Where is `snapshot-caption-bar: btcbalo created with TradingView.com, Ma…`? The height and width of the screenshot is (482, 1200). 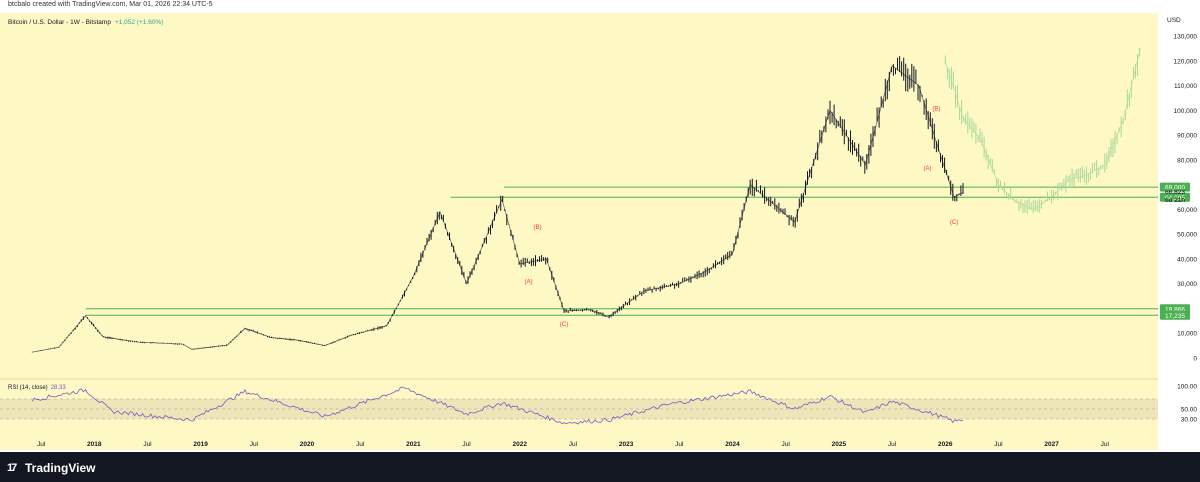 snapshot-caption-bar: btcbalo created with TradingView.com, Ma… is located at coordinates (600, 6).